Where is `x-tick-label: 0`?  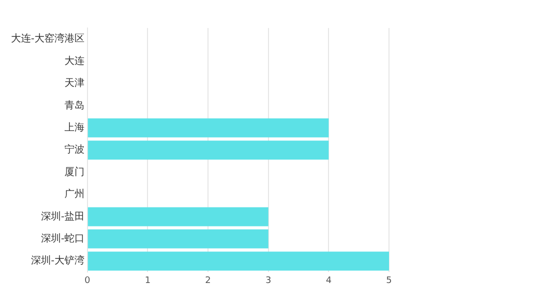 x-tick-label: 0 is located at coordinates (87, 281).